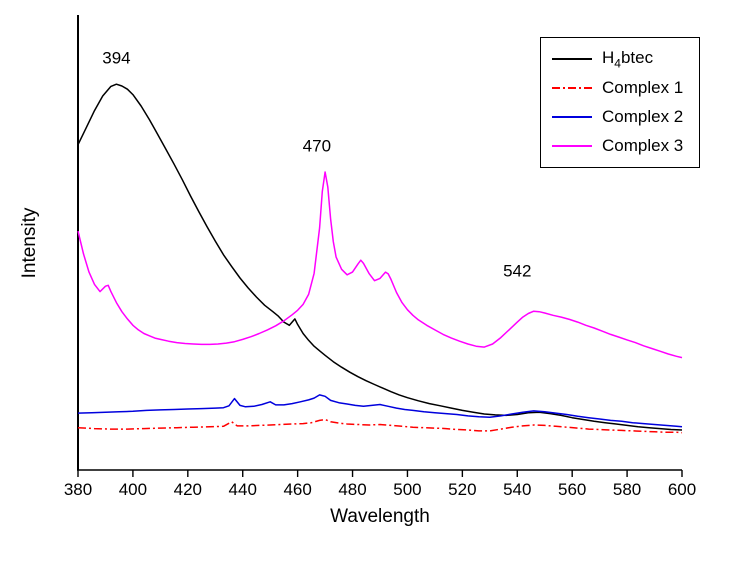  What do you see at coordinates (243, 489) in the screenshot?
I see `x-tick-label: 440` at bounding box center [243, 489].